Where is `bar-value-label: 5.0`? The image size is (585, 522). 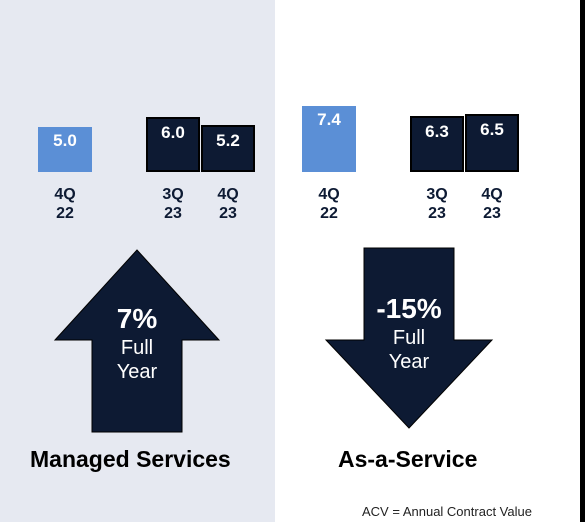 bar-value-label: 5.0 is located at coordinates (65, 140).